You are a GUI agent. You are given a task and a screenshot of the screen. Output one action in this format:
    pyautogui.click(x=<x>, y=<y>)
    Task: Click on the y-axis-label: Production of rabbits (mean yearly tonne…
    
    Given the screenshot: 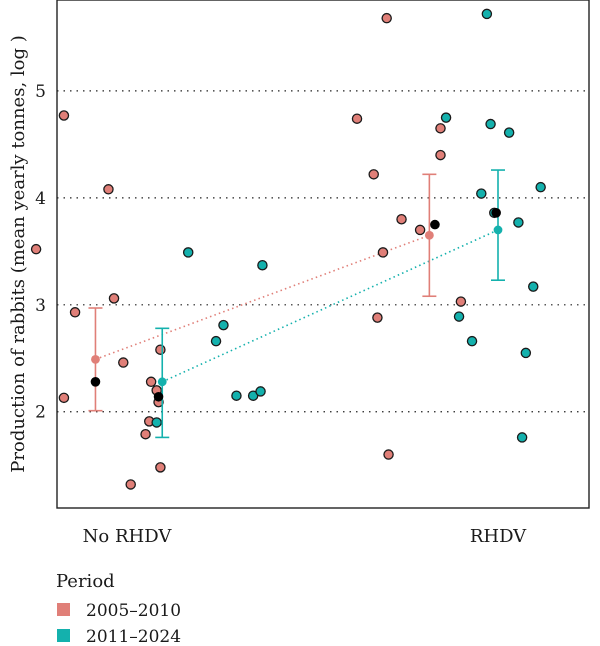 What is the action you would take?
    pyautogui.click(x=18, y=253)
    